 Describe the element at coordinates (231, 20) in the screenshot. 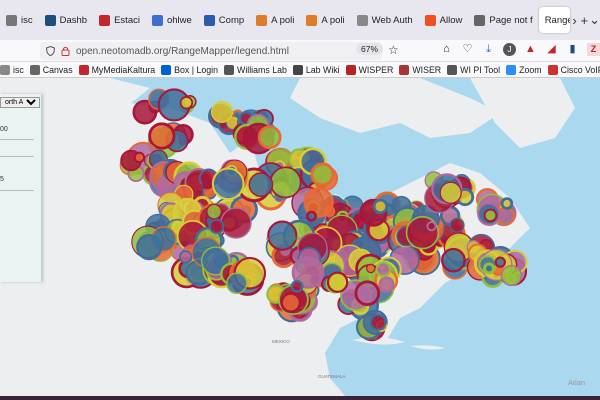

I see `tab-label: Comp` at that location.